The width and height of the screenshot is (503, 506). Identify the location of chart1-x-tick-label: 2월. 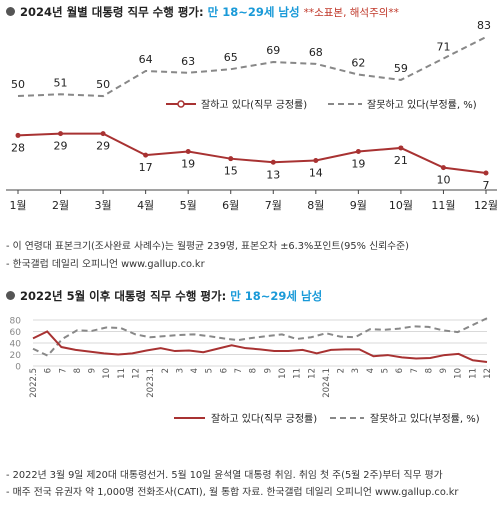
(60, 205).